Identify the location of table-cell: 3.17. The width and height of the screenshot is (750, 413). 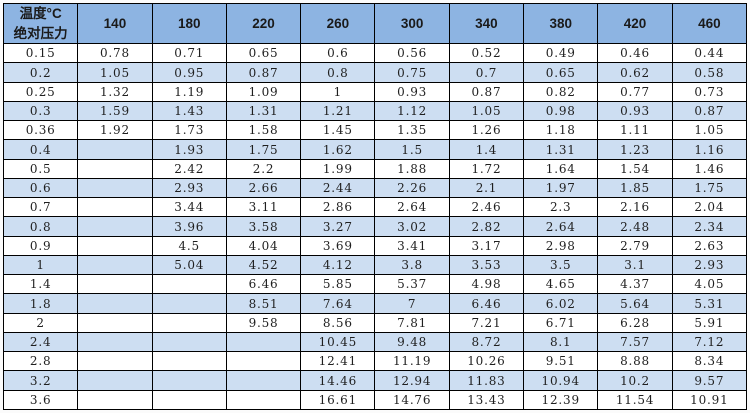
(486, 245).